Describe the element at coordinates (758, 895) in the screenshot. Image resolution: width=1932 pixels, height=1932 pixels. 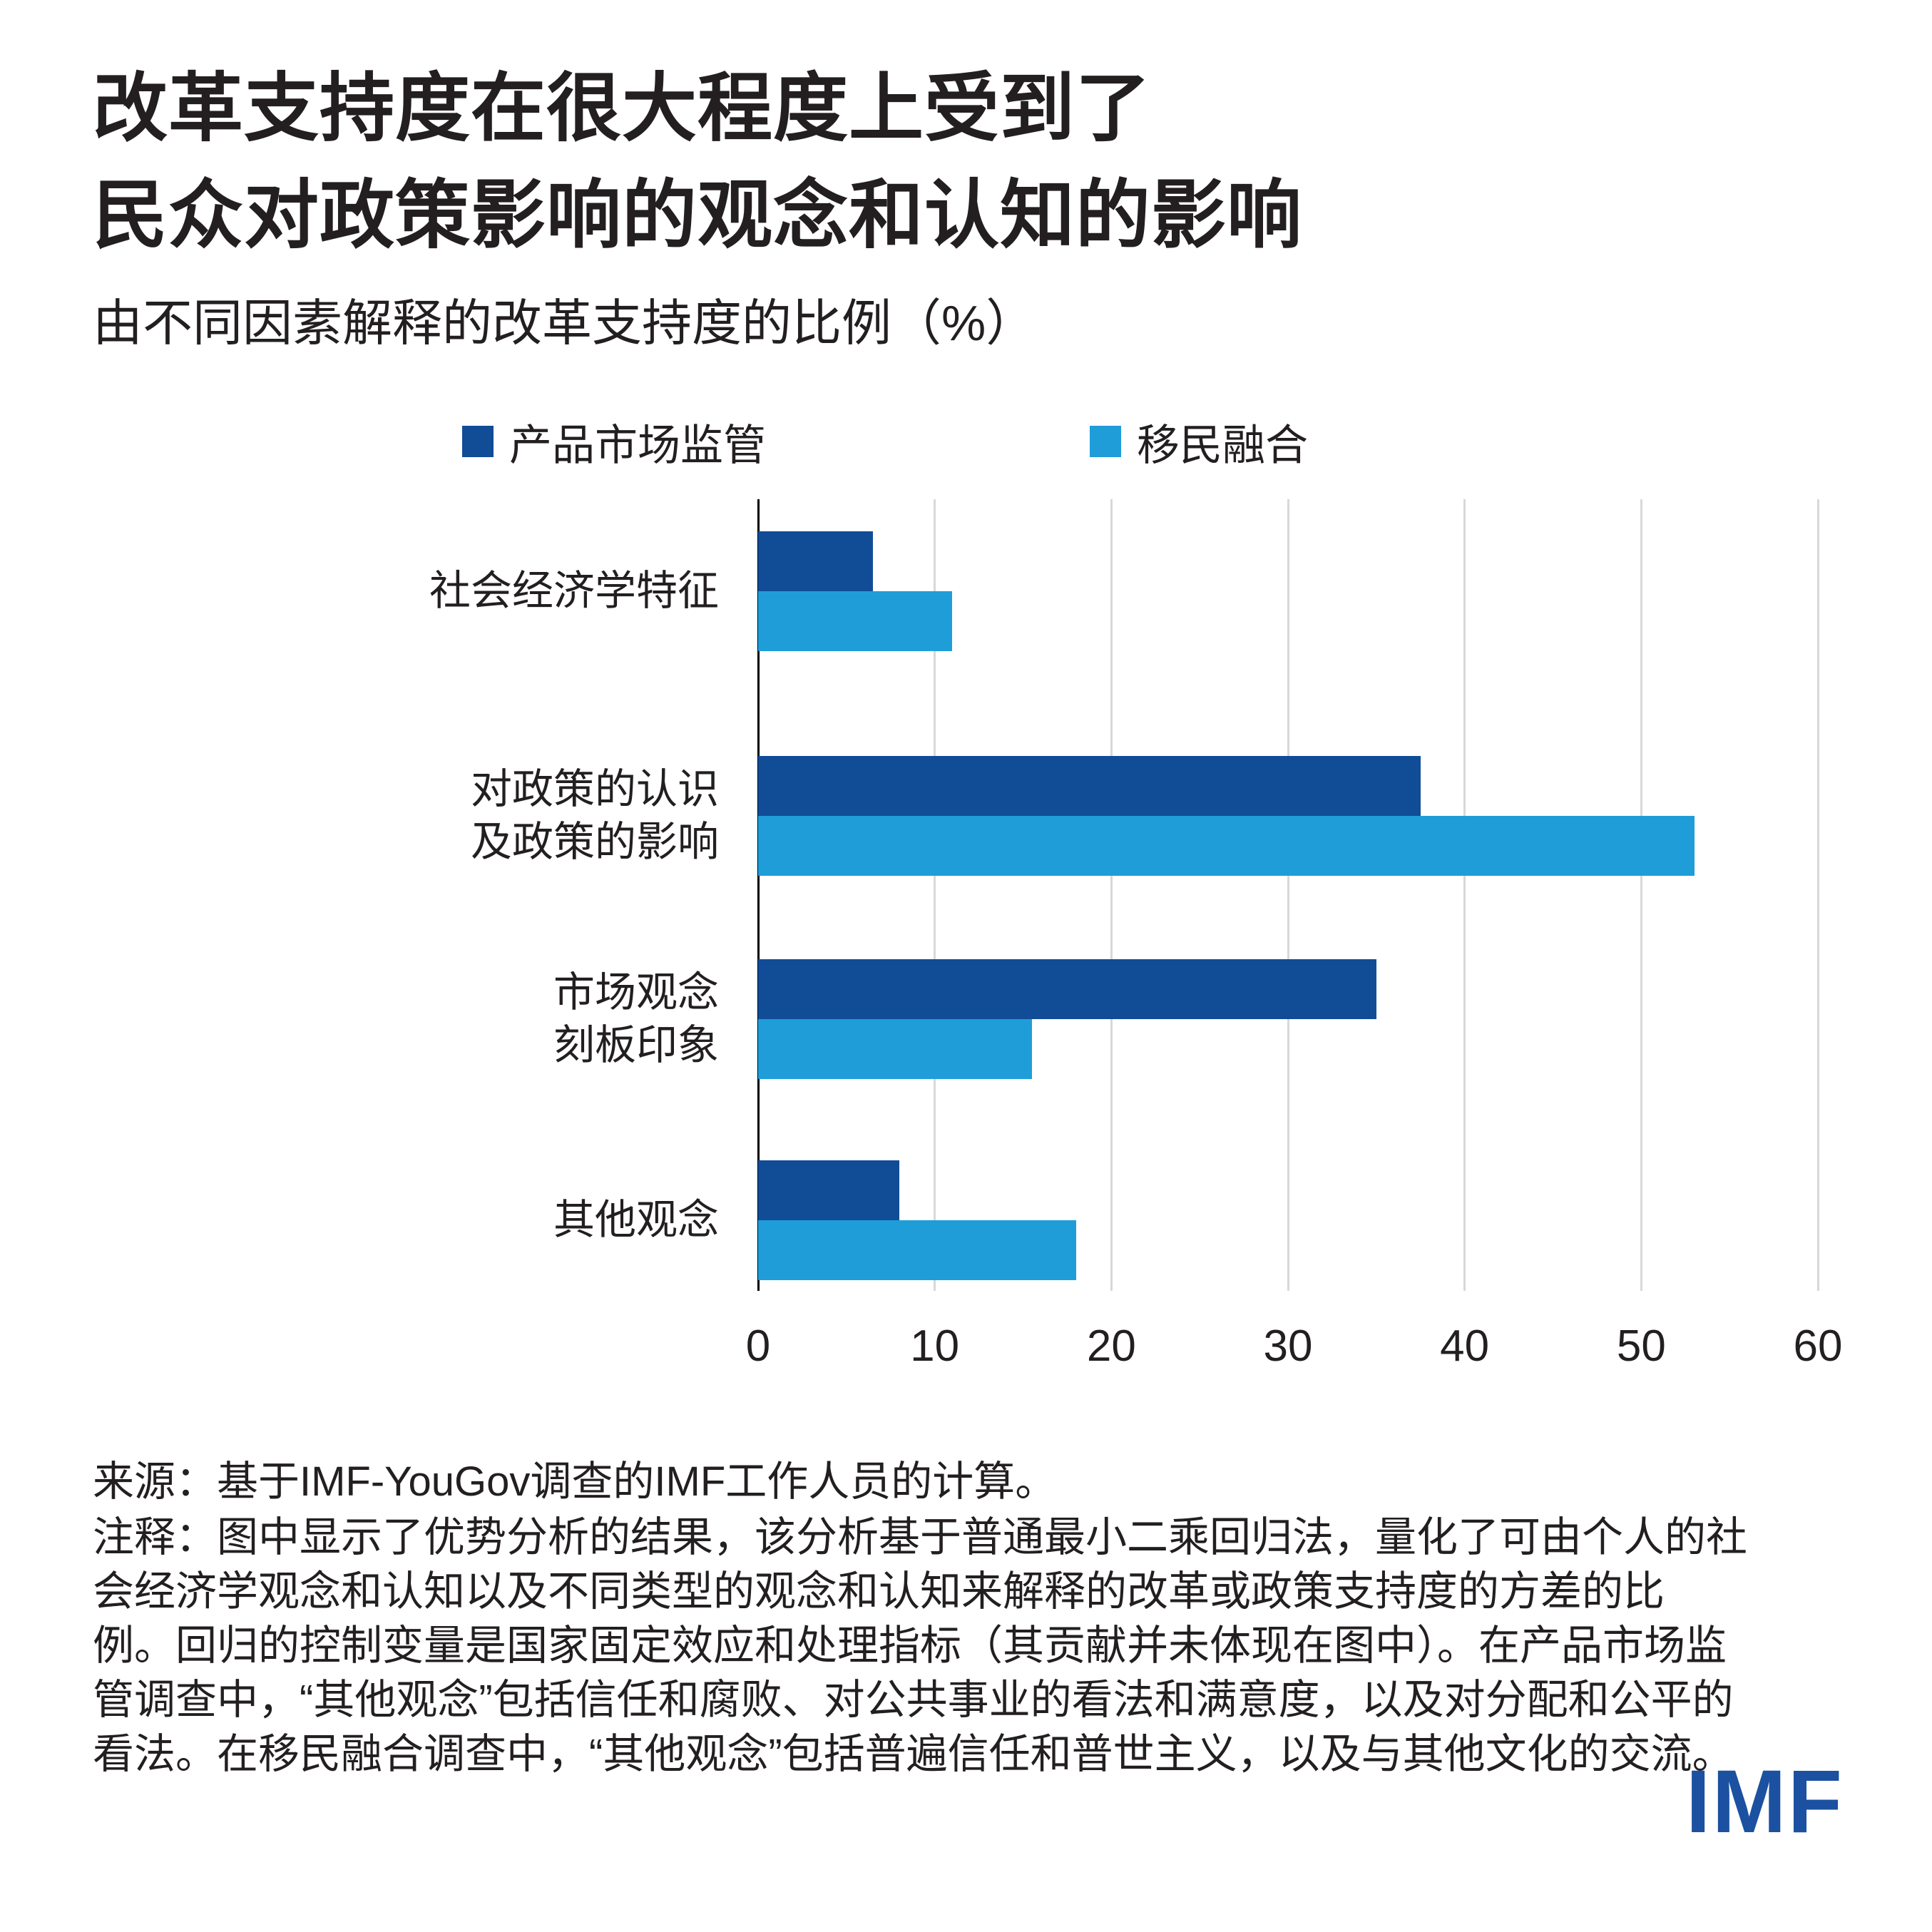
I see `y-axis-line` at that location.